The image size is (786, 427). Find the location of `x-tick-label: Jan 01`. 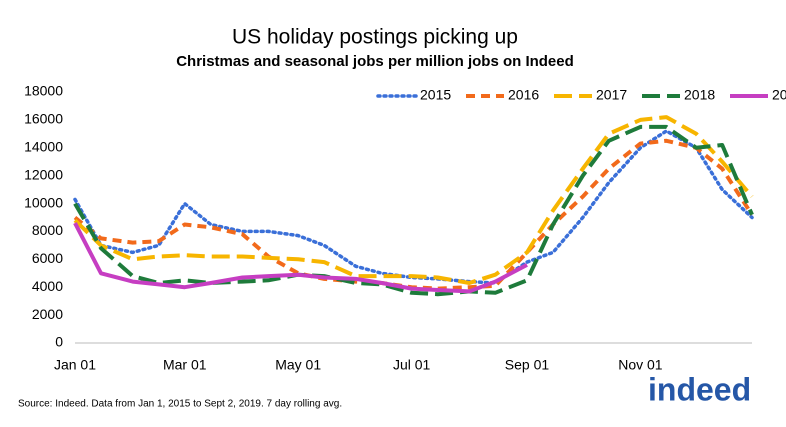

x-tick-label: Jan 01 is located at coordinates (75, 365).